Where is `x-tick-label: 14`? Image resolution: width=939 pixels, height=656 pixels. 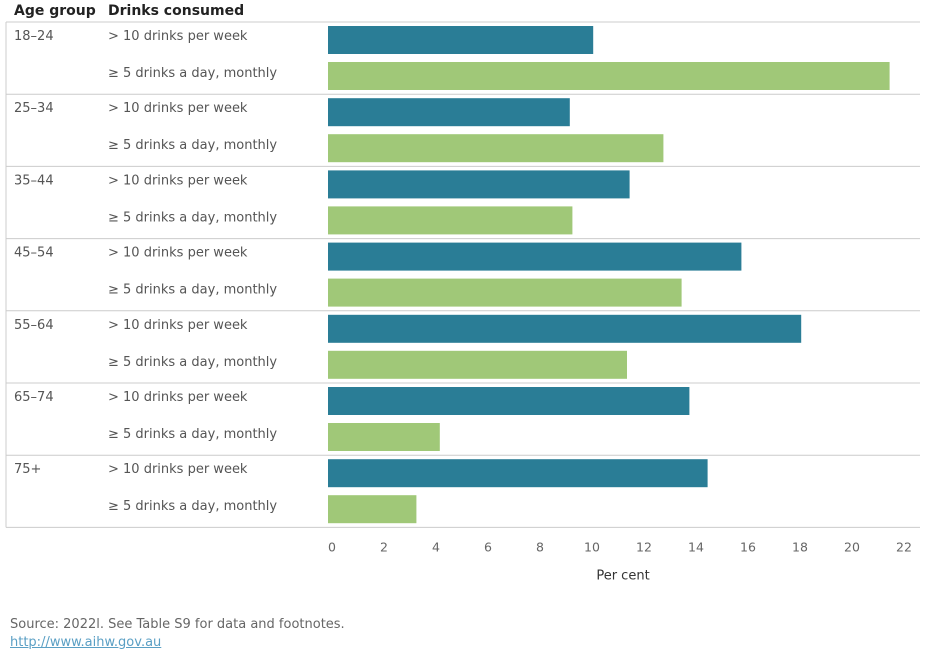
x-tick-label: 14 is located at coordinates (696, 546).